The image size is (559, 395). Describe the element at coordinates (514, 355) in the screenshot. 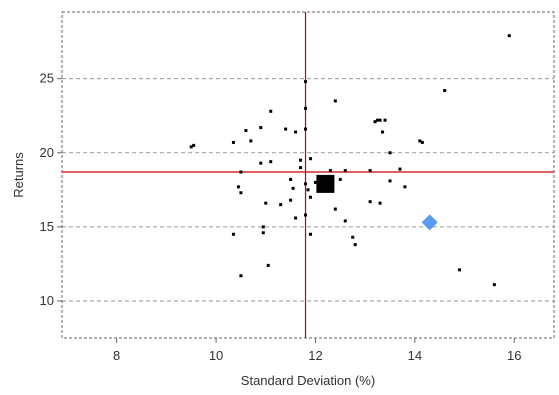

I see `x-tick-label: 16` at that location.